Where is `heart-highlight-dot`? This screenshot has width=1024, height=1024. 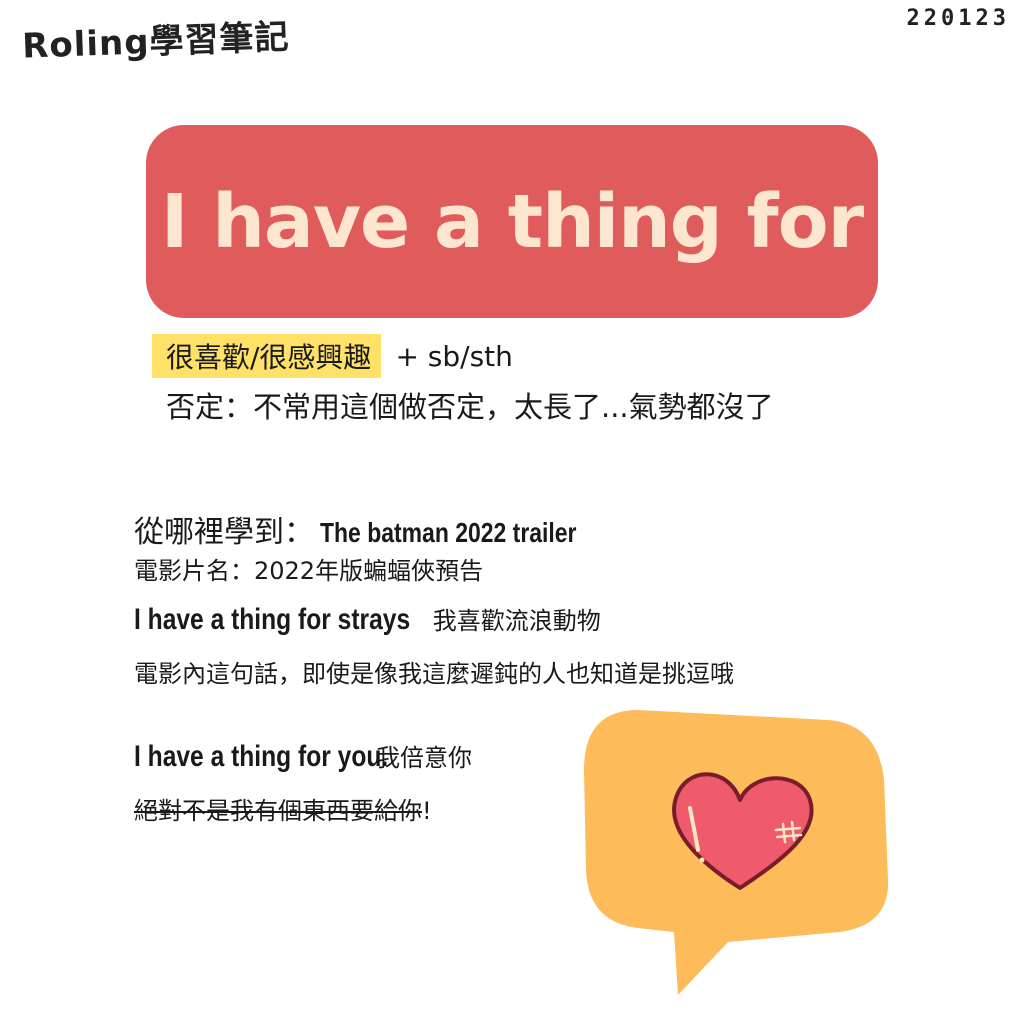 heart-highlight-dot is located at coordinates (702, 860).